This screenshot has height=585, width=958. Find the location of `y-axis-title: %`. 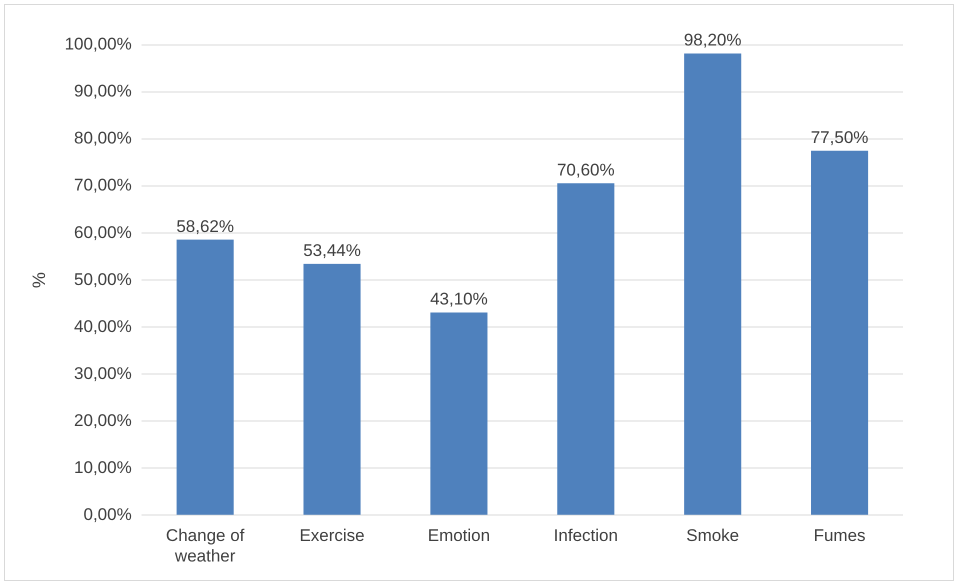

y-axis-title: % is located at coordinates (38, 280).